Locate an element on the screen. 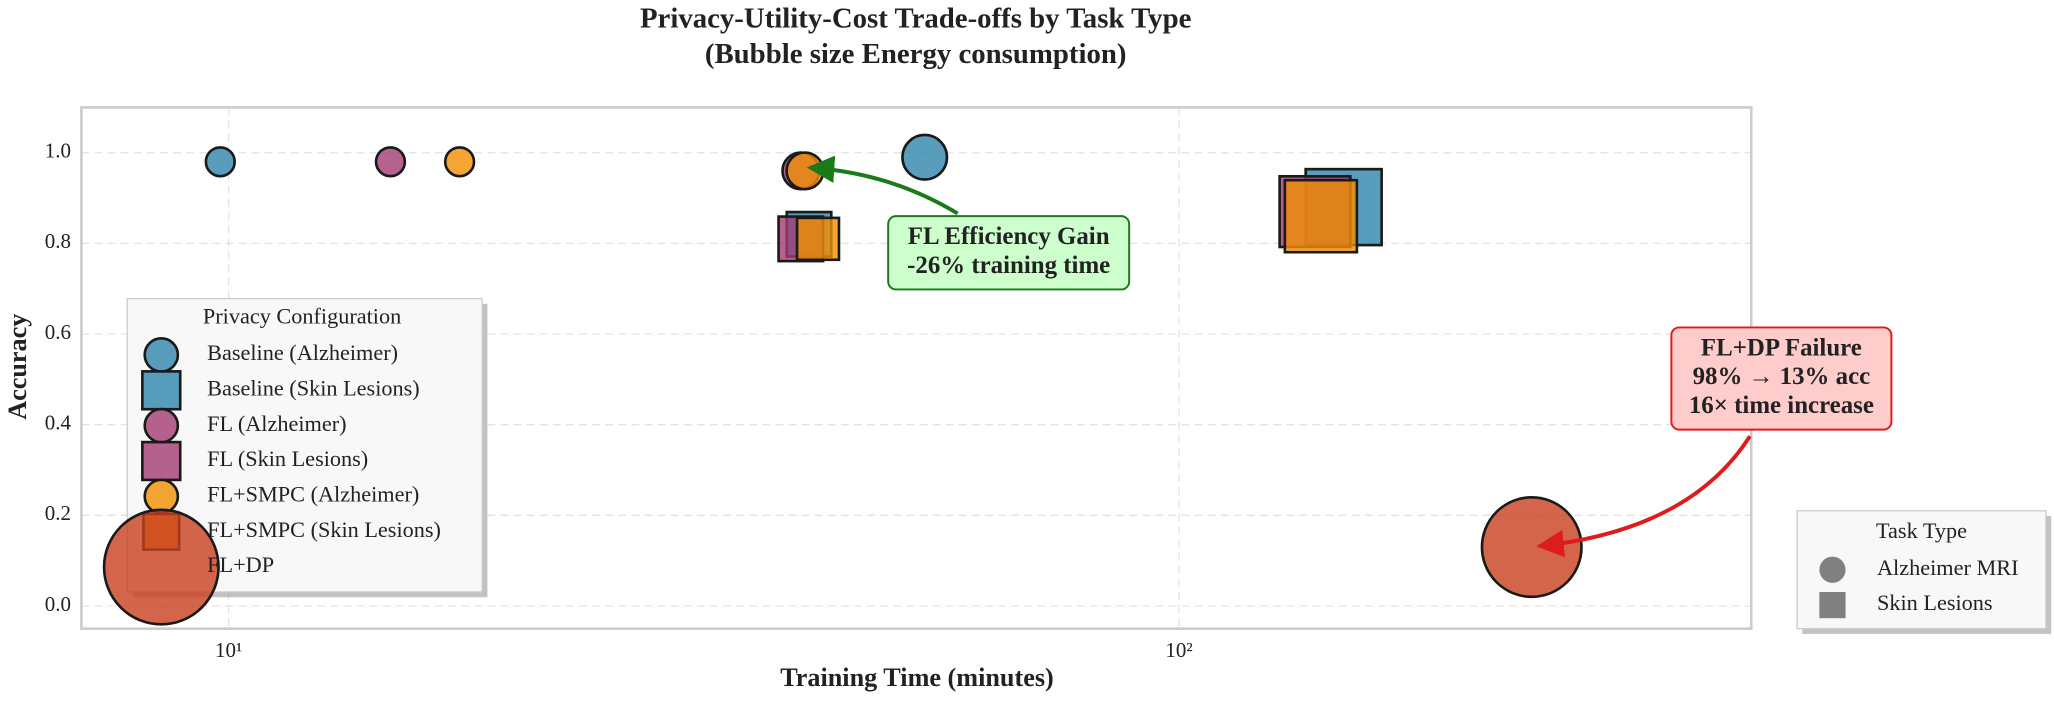 The width and height of the screenshot is (2054, 702). annotation-text: FL+DP Failure is located at coordinates (1781, 347).